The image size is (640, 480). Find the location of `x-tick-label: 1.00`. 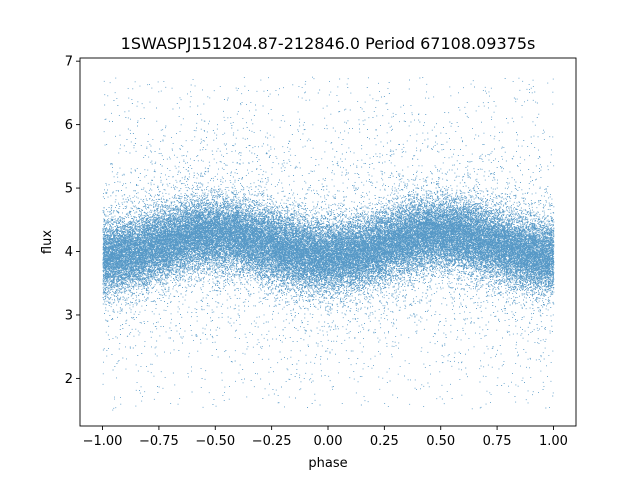

x-tick-label: 1.00 is located at coordinates (553, 441).